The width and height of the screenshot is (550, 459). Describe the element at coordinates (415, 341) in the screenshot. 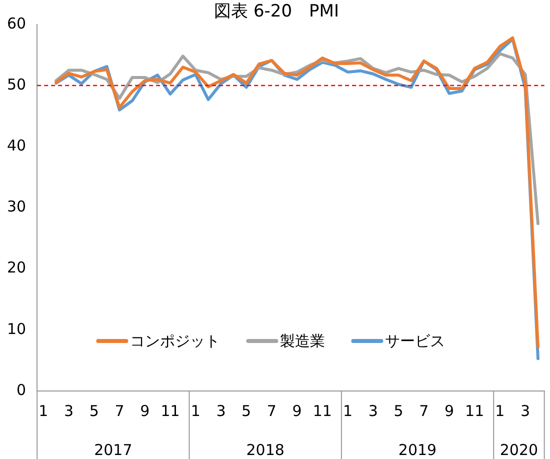

I see `legend-label: サービス` at that location.